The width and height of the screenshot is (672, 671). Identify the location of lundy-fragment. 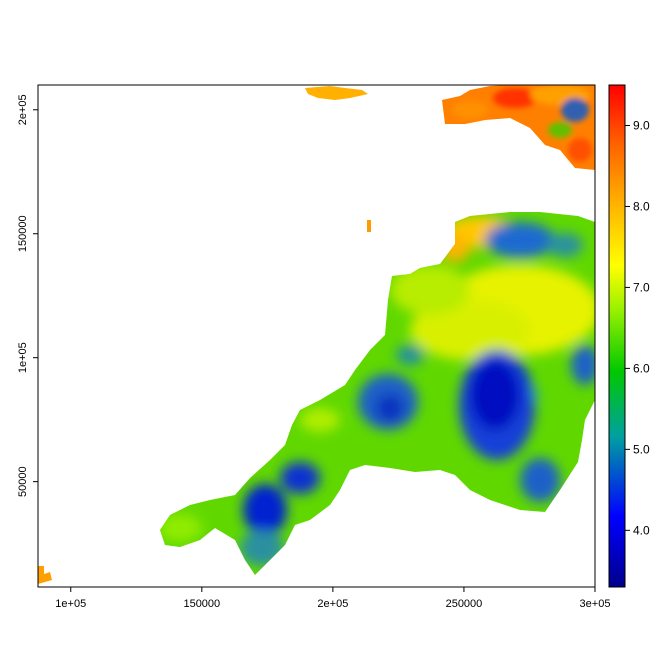
(336, 93).